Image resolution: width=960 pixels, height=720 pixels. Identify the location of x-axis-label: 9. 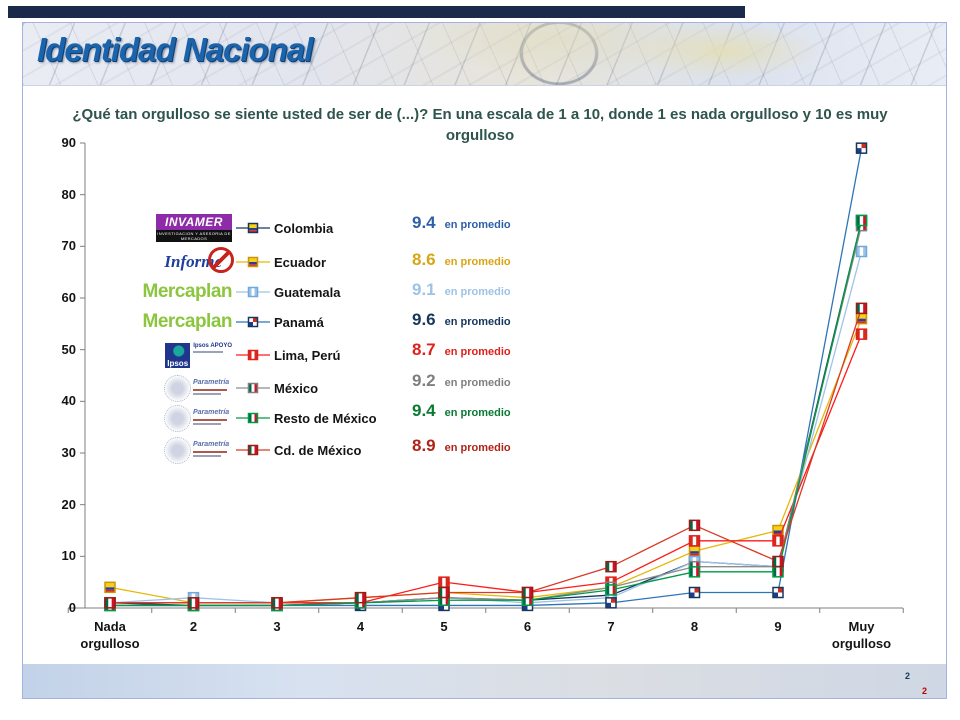
(778, 626).